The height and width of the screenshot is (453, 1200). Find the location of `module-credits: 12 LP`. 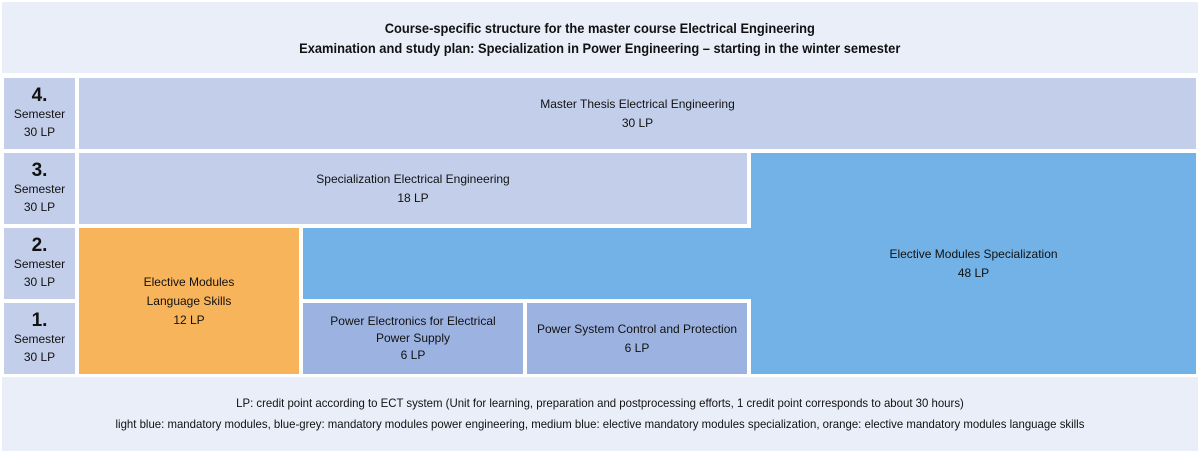

module-credits: 12 LP is located at coordinates (189, 319).